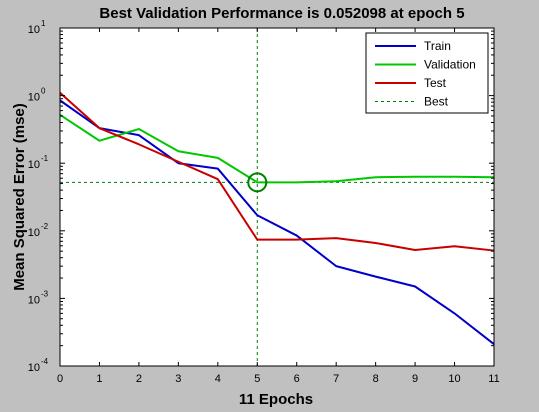 The width and height of the screenshot is (539, 412). What do you see at coordinates (43, 23) in the screenshot?
I see `y-tick-exponent: 1` at bounding box center [43, 23].